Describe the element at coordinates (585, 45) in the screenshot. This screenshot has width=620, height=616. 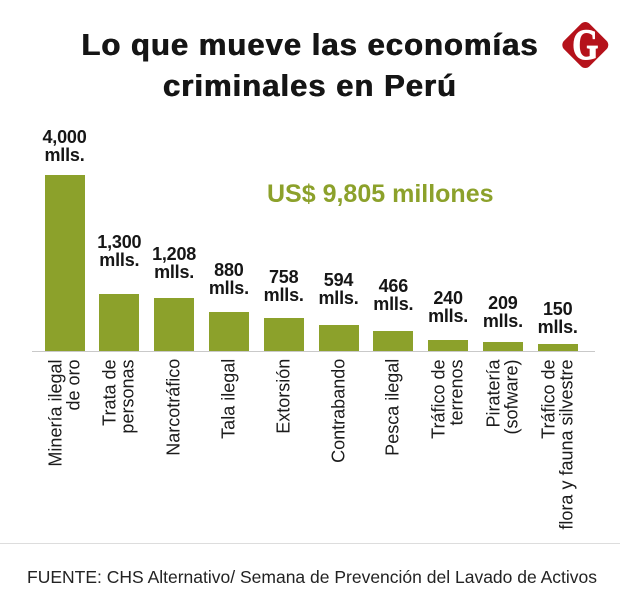
I see `svg-text: G` at that location.